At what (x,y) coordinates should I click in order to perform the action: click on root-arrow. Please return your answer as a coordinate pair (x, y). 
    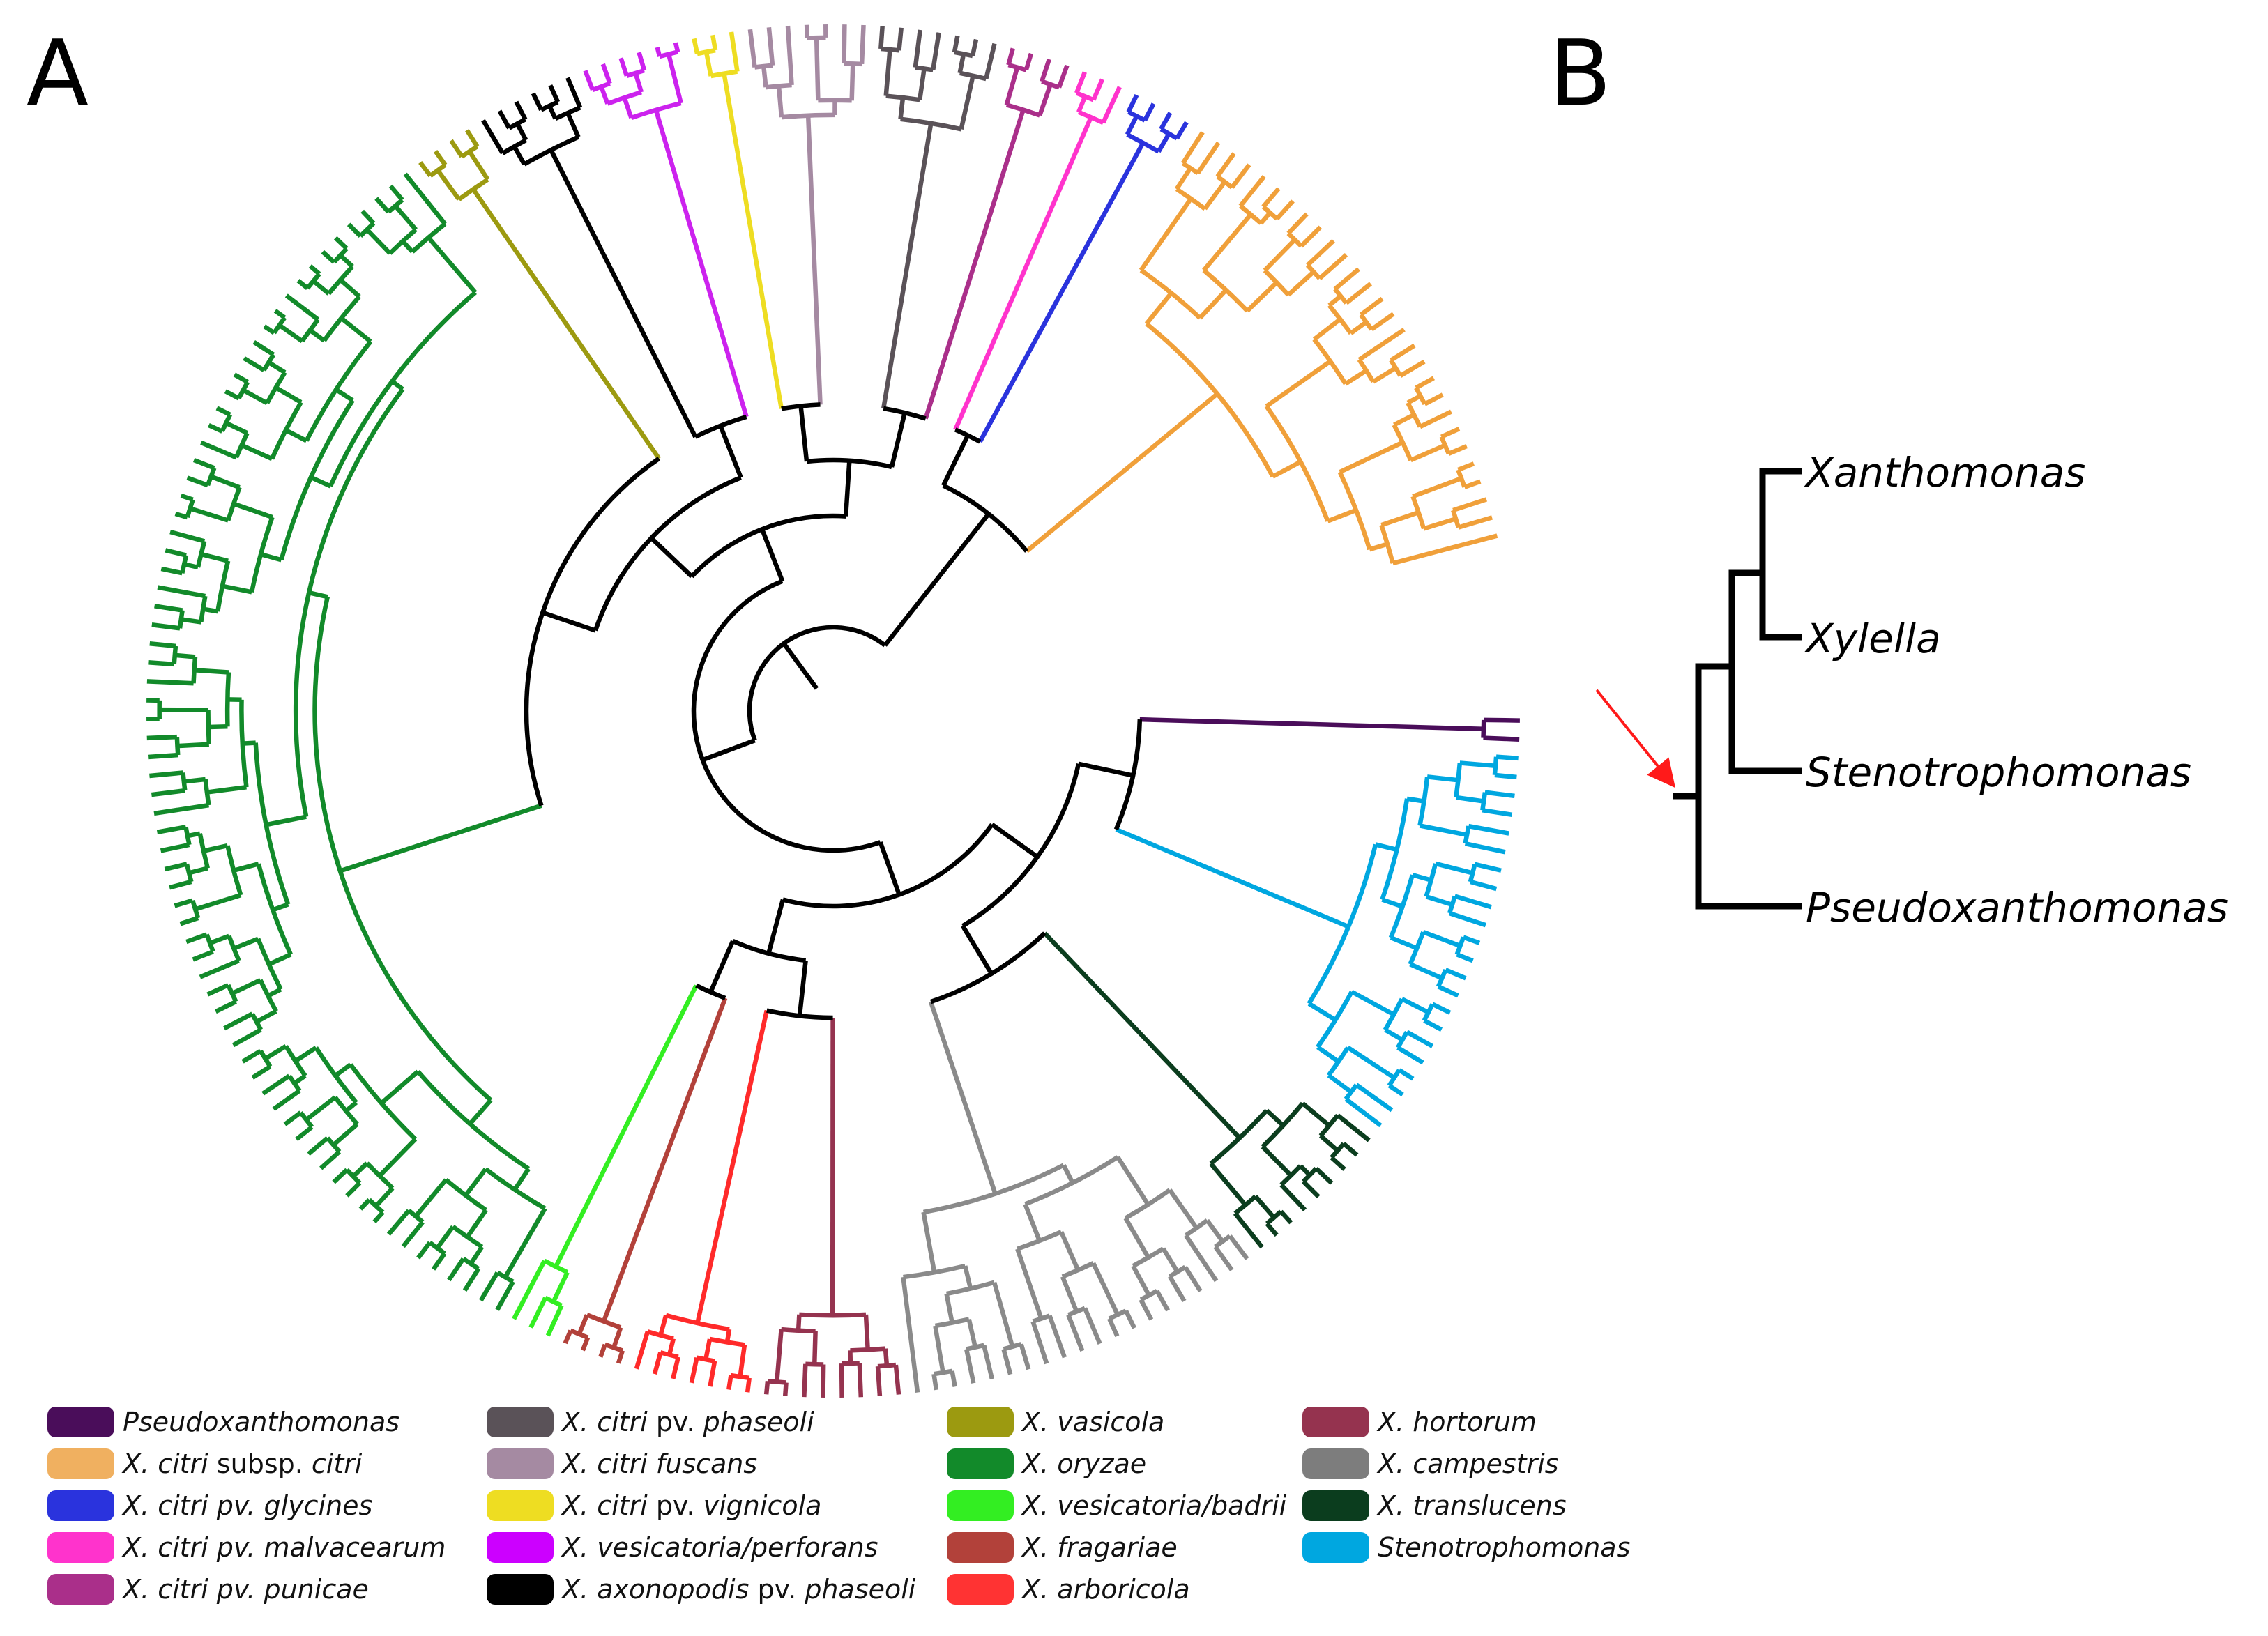
    Looking at the image, I should click on (1635, 738).